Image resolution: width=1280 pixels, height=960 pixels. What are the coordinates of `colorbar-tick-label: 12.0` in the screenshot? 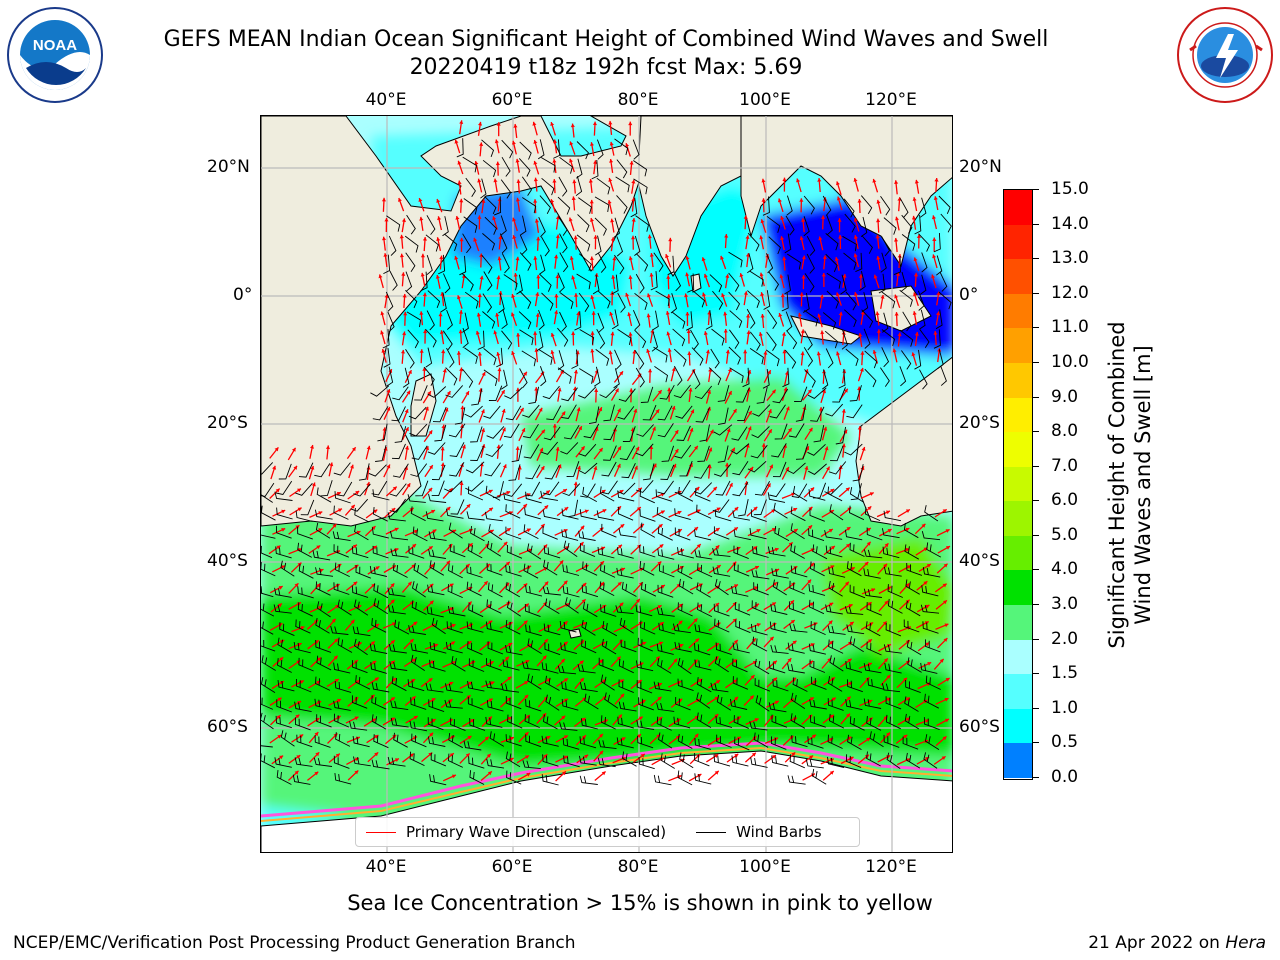 It's located at (1070, 292).